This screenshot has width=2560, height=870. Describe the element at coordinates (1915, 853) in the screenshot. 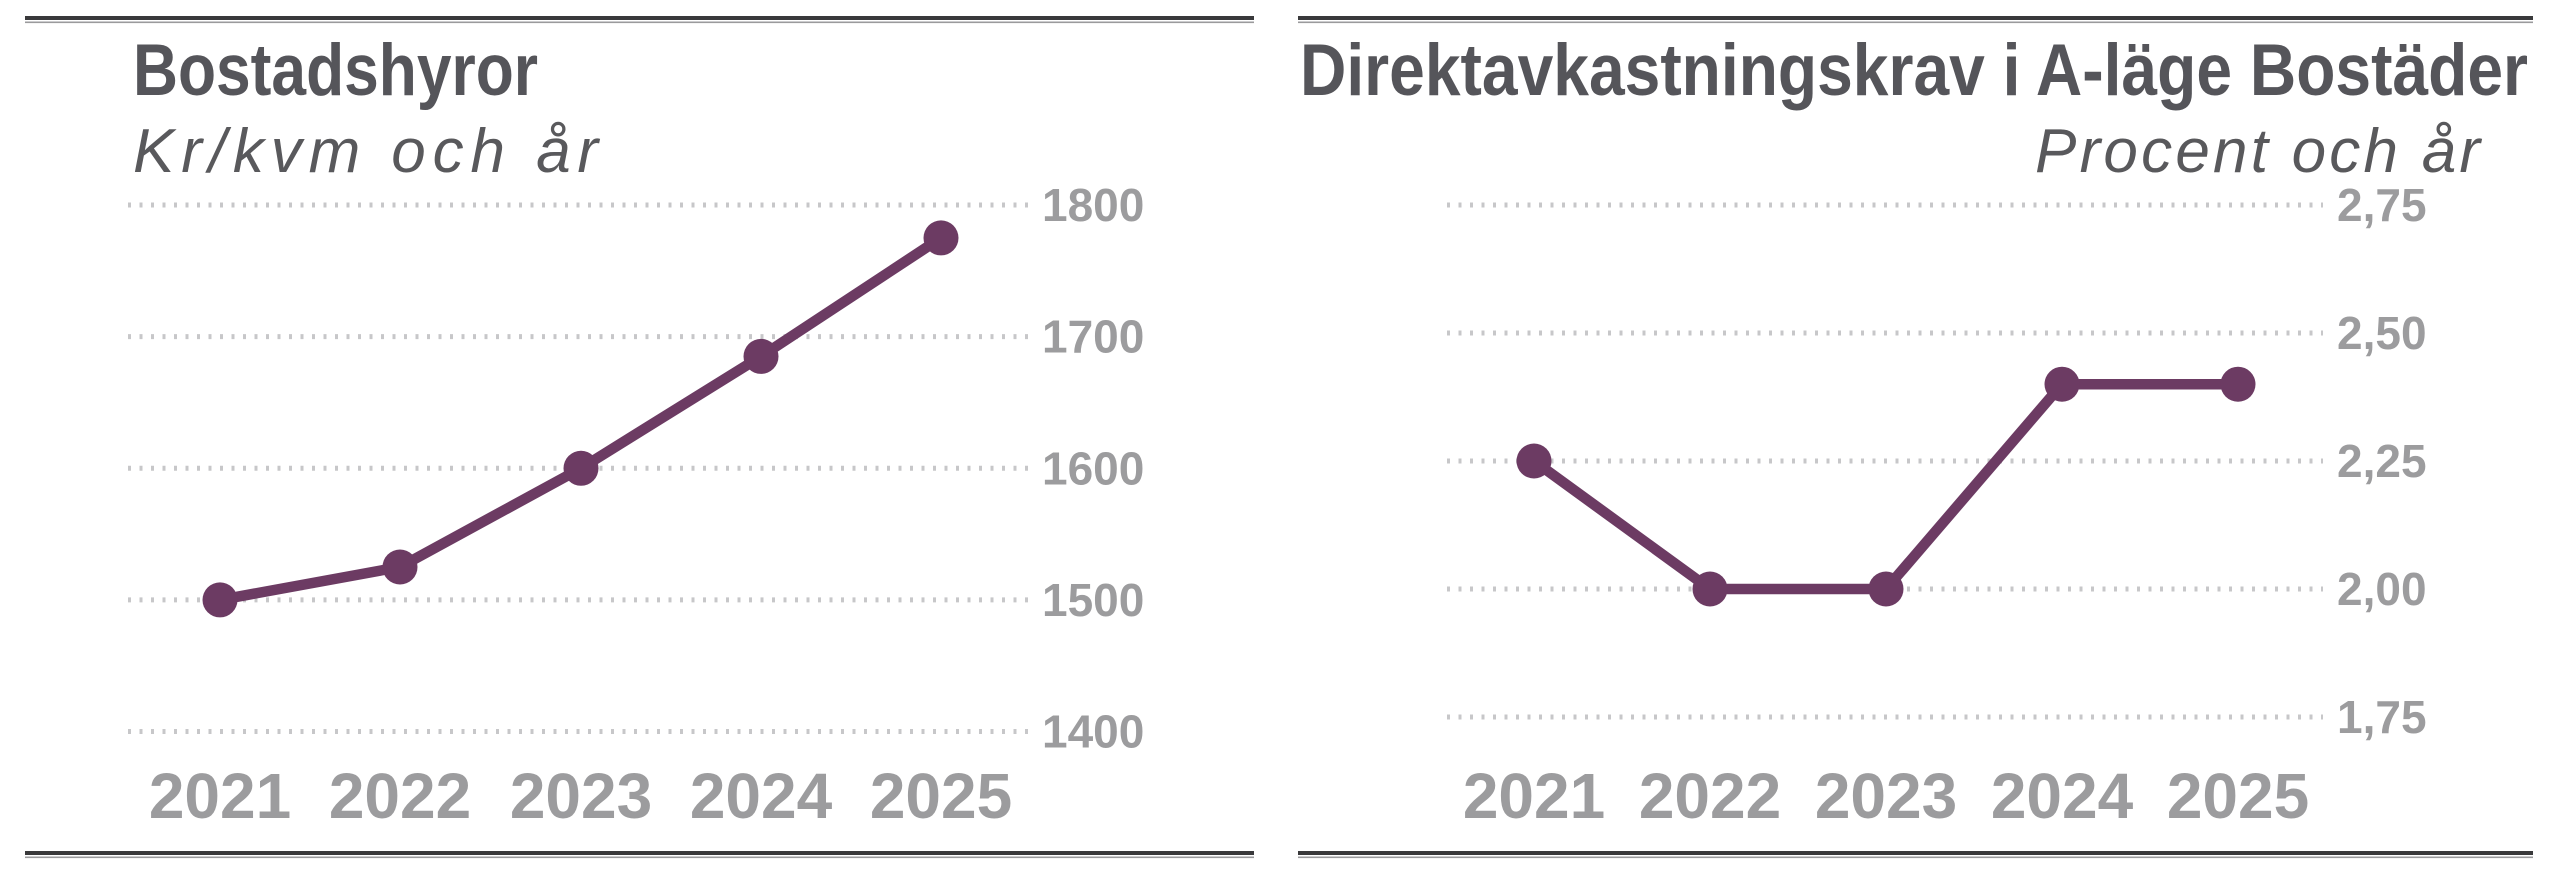

I see `right-panel-bottom-rule` at that location.